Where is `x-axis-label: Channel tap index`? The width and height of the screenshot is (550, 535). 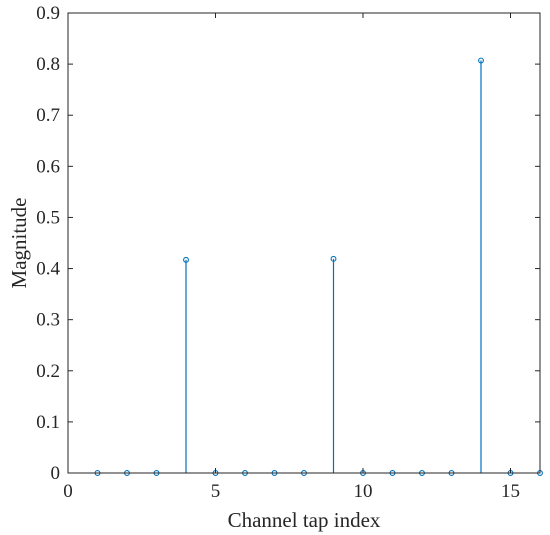
x-axis-label: Channel tap index is located at coordinates (304, 520).